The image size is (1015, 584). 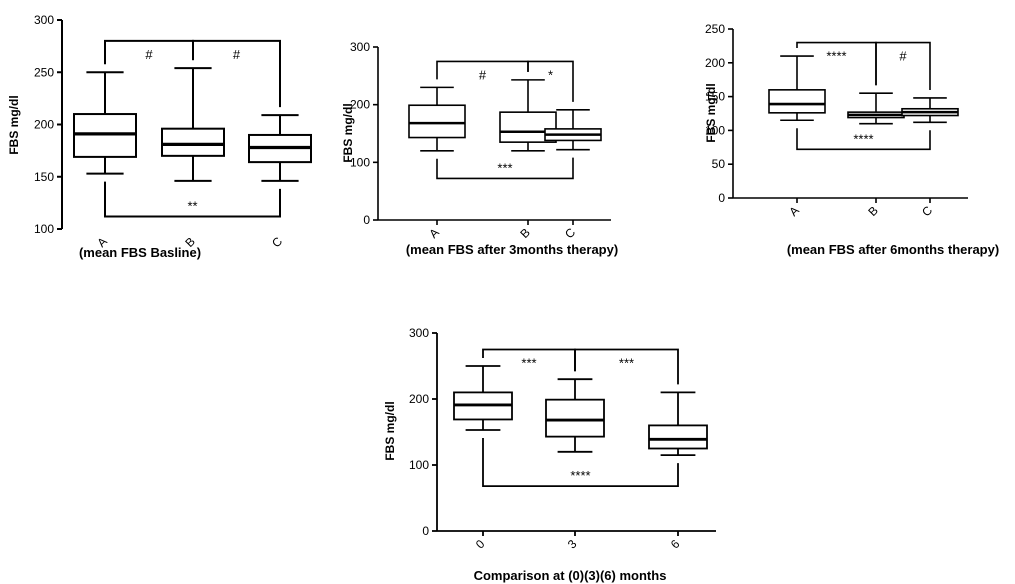 What do you see at coordinates (572, 544) in the screenshot?
I see `x-tick-label: 3` at bounding box center [572, 544].